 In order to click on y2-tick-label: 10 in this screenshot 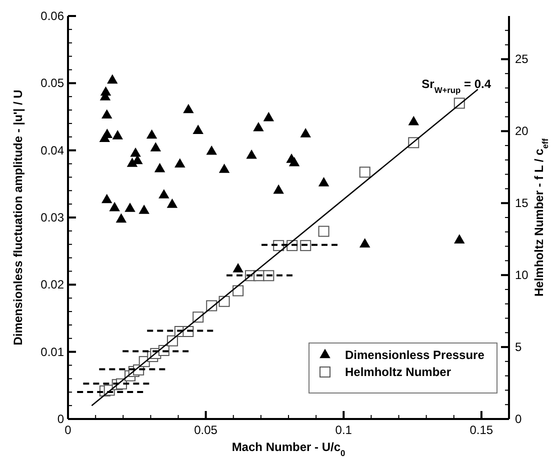, I will do `click(522, 275)`.